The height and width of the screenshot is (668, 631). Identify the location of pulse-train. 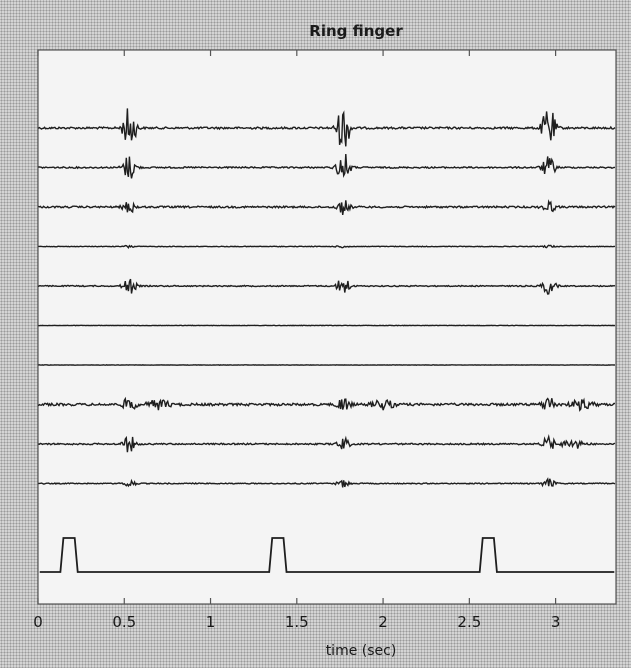
(327, 555).